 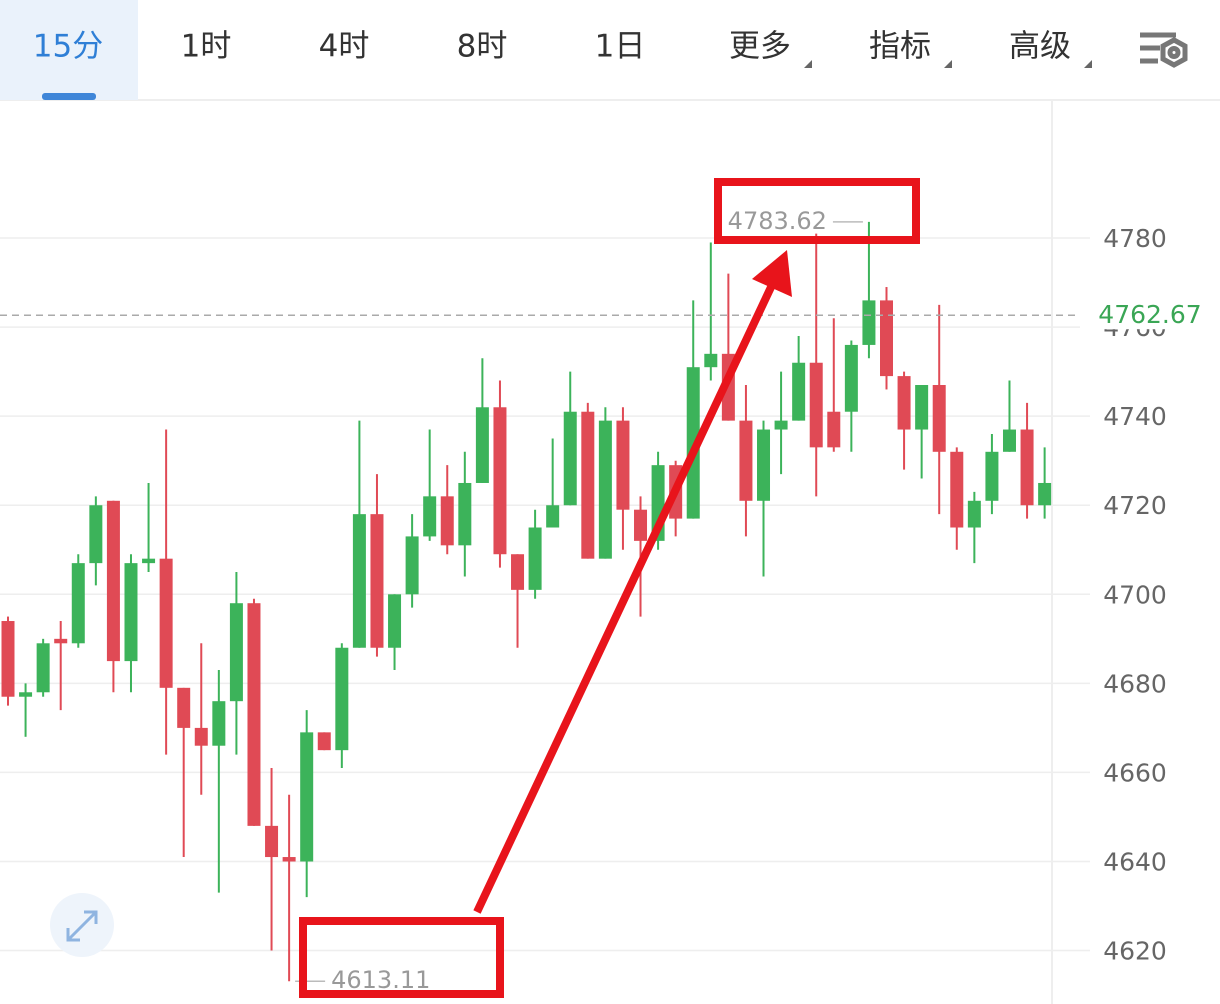 I want to click on arrow-head, so click(x=772, y=273).